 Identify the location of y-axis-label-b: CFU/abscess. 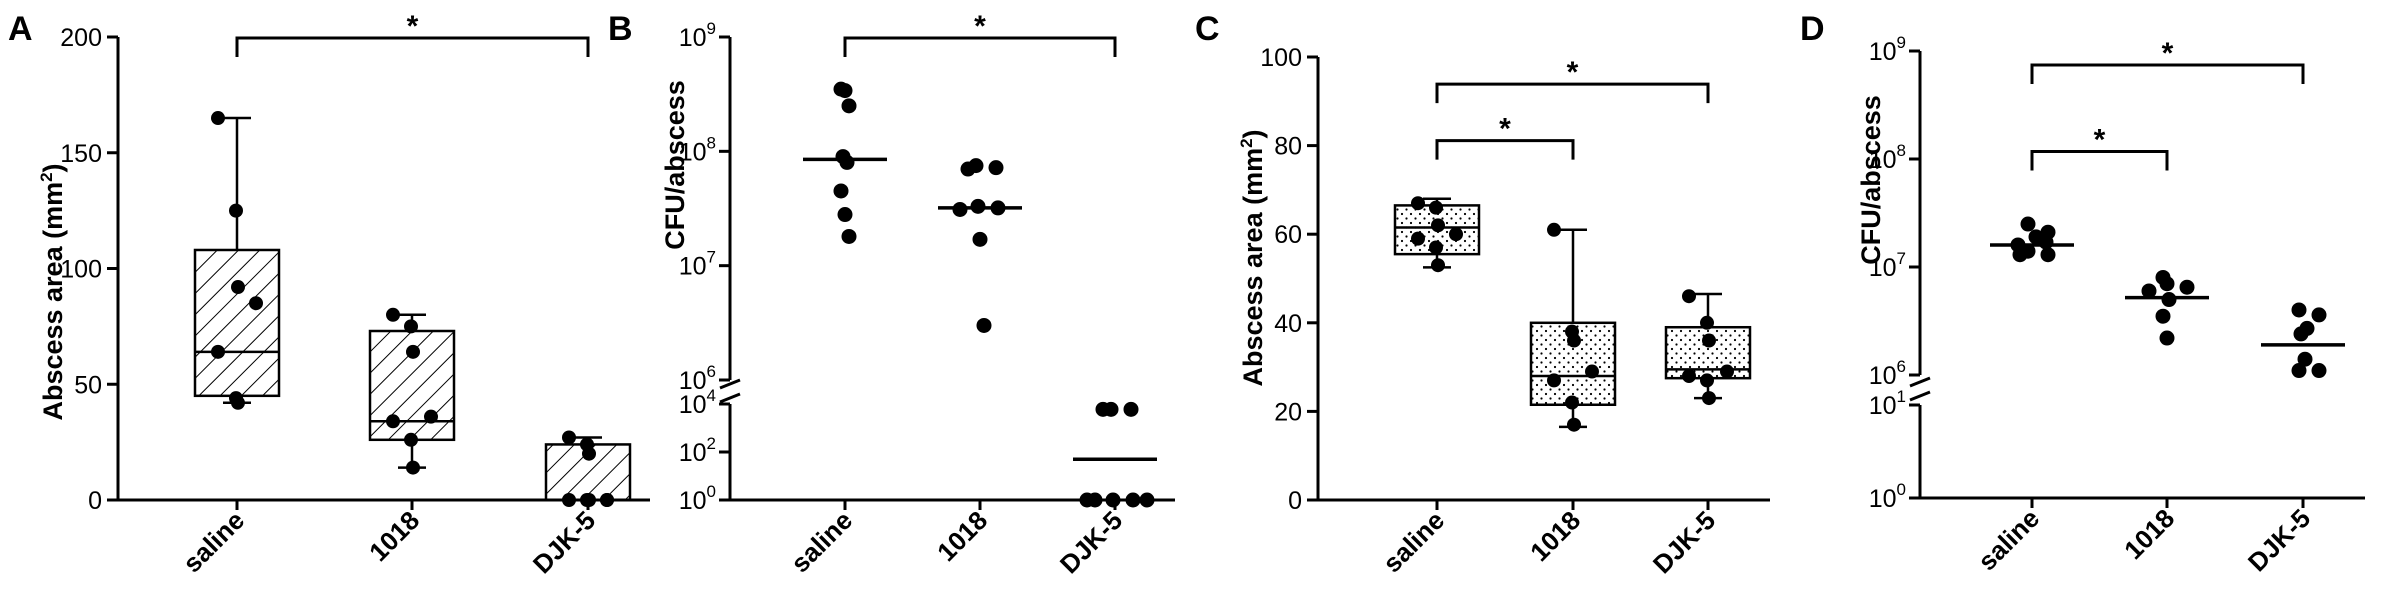
(675, 165).